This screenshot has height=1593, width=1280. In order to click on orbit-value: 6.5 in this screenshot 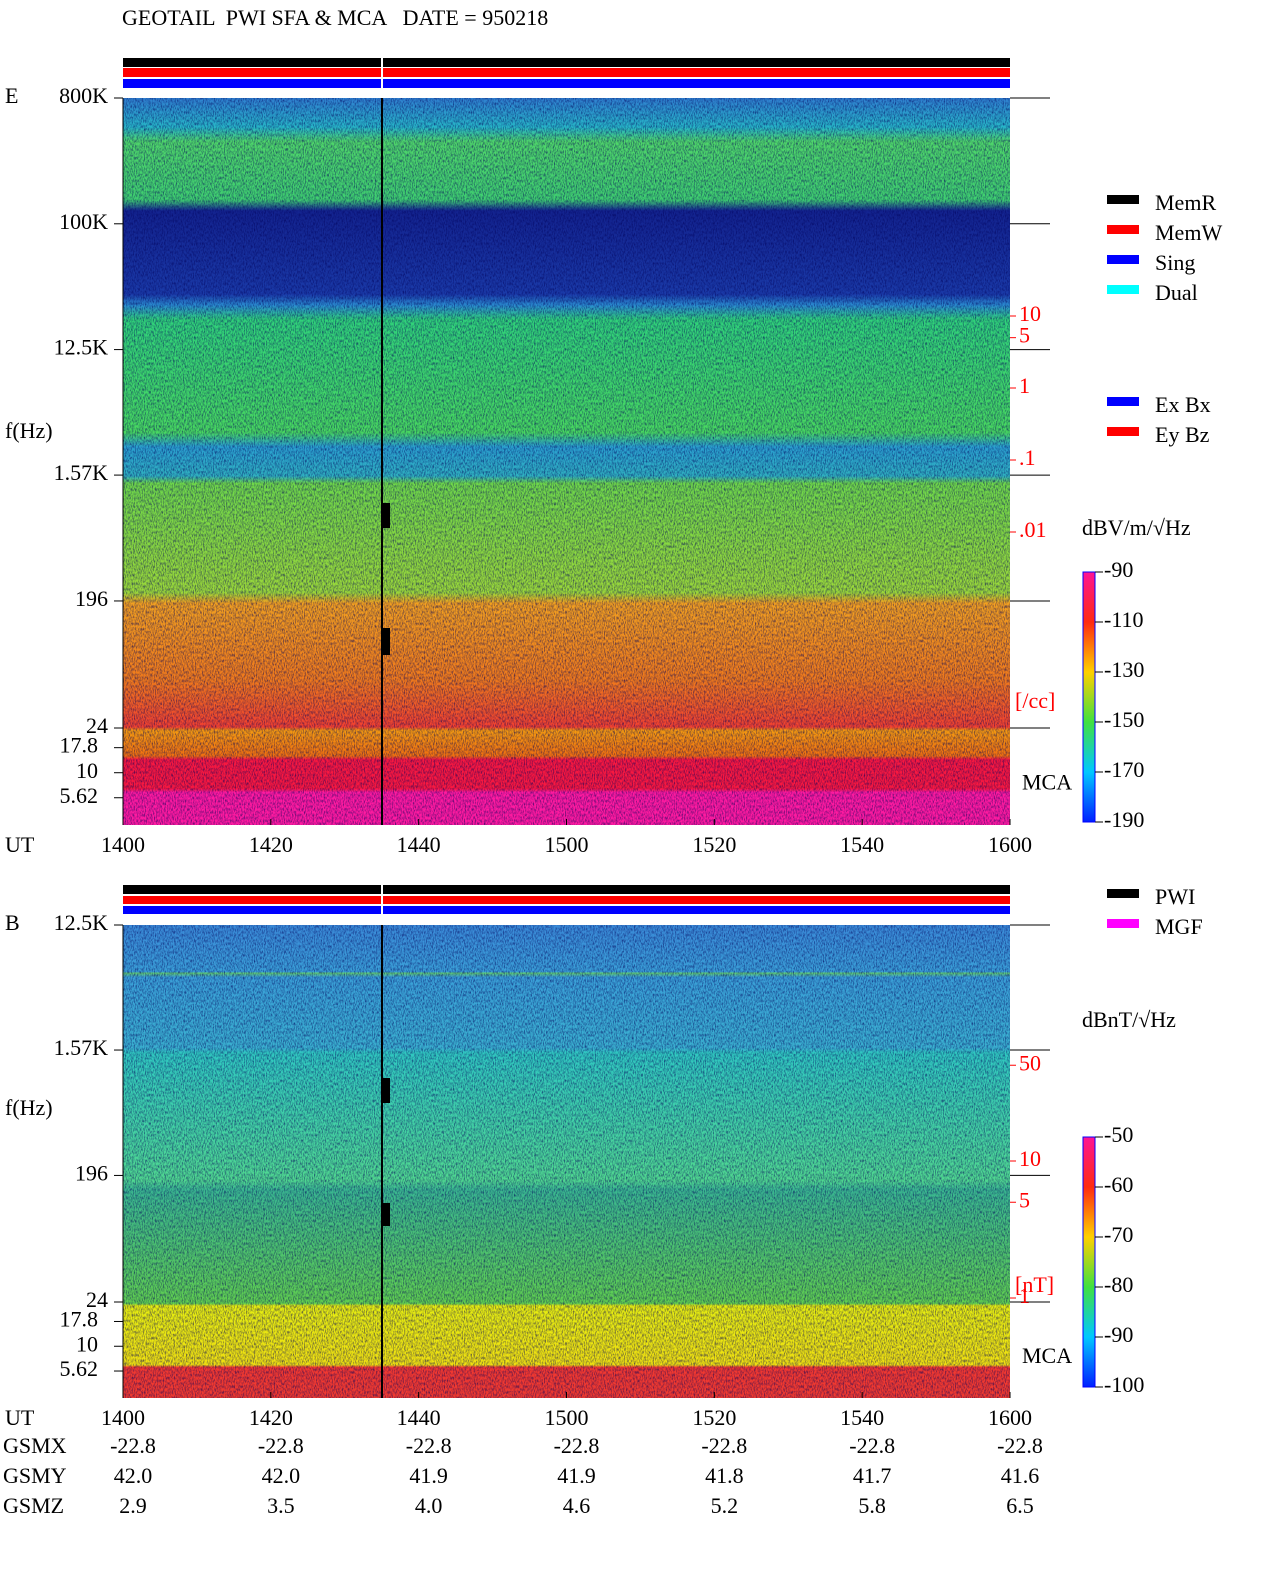, I will do `click(1020, 1505)`.